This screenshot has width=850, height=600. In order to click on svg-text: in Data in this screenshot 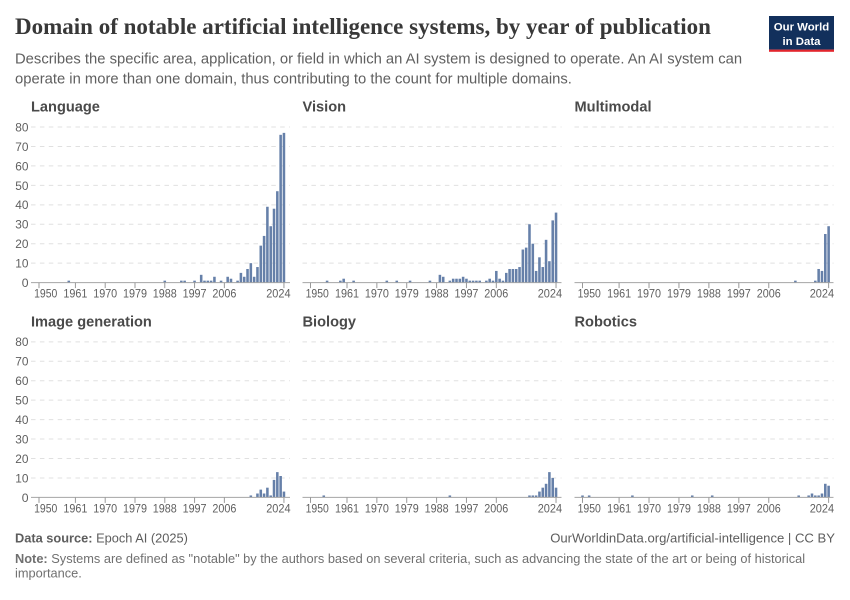, I will do `click(802, 42)`.